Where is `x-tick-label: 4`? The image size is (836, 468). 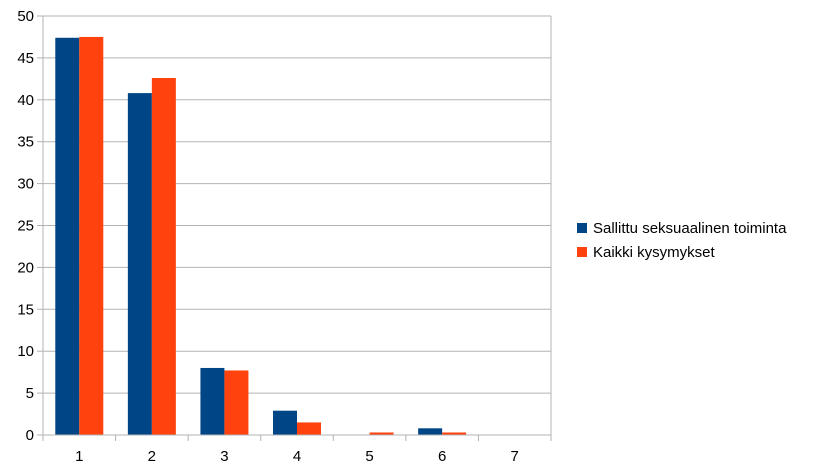
x-tick-label: 4 is located at coordinates (297, 456).